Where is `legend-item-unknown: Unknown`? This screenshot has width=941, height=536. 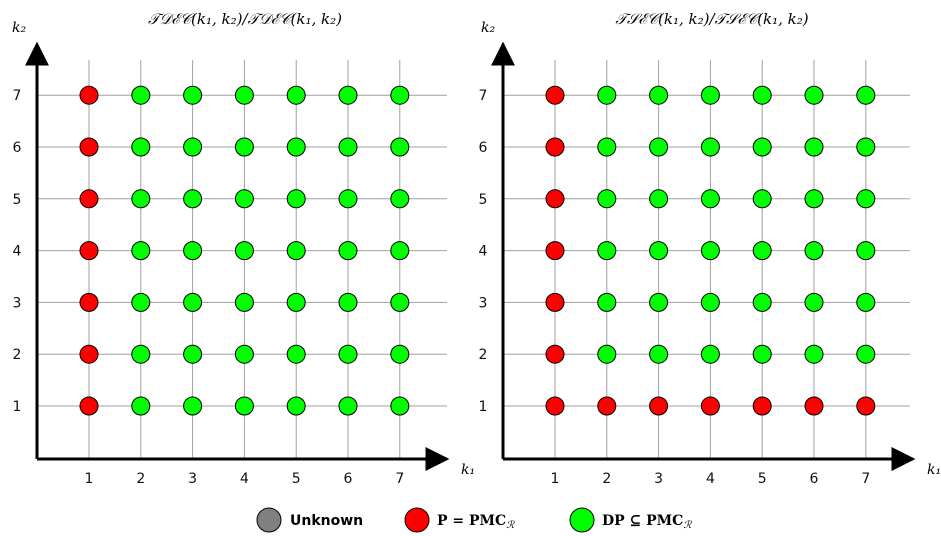 legend-item-unknown: Unknown is located at coordinates (309, 520).